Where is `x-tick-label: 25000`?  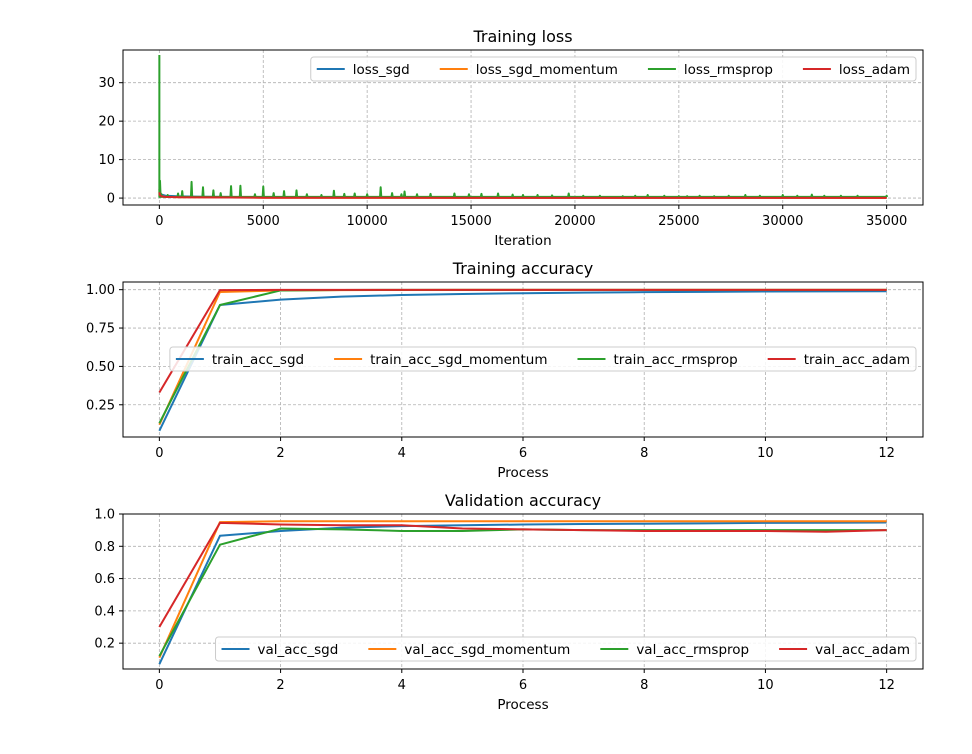 x-tick-label: 25000 is located at coordinates (678, 221).